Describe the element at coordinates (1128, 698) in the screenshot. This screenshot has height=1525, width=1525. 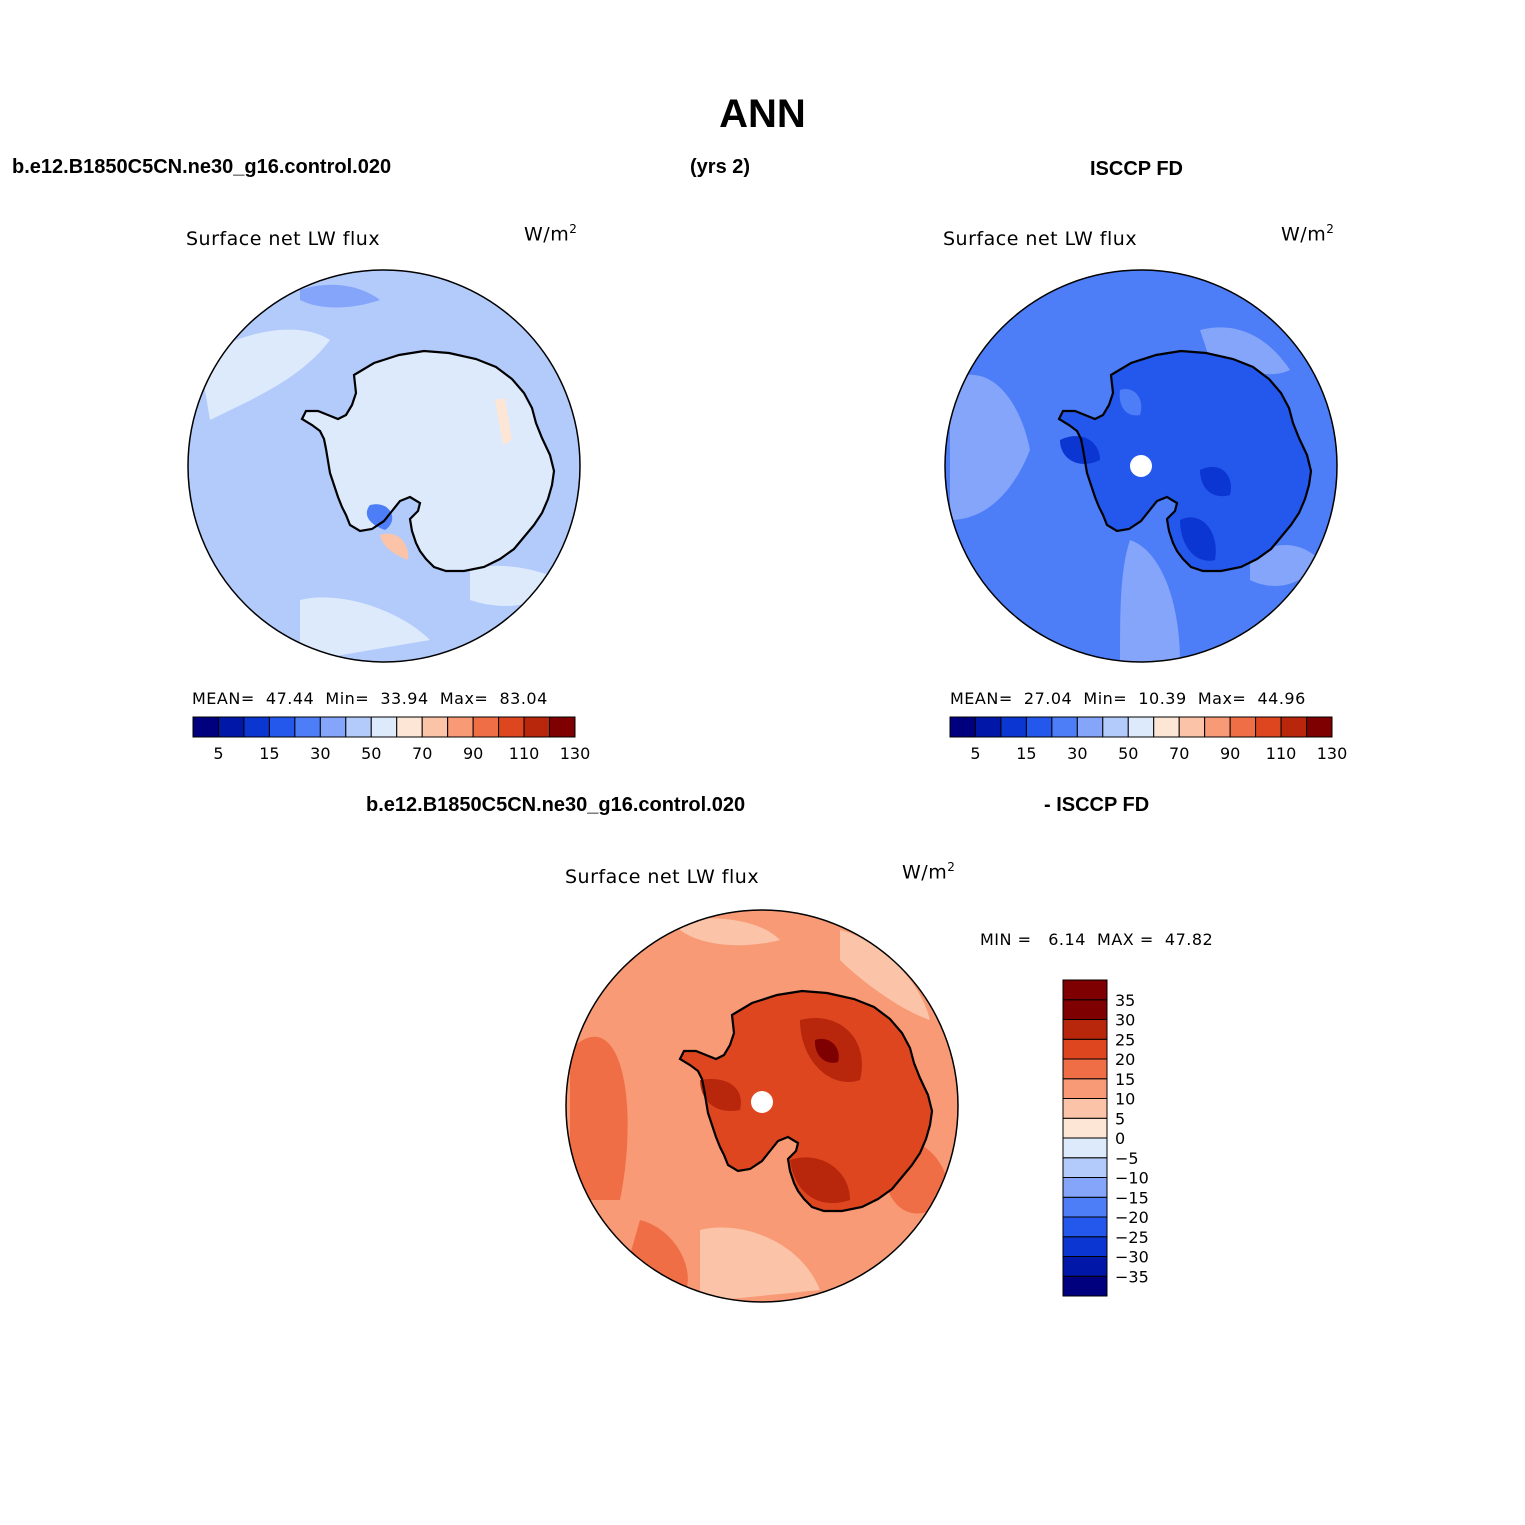
I see `stats-label: MEAN= 27.04 Min= 10.39 Max= 44.96` at that location.